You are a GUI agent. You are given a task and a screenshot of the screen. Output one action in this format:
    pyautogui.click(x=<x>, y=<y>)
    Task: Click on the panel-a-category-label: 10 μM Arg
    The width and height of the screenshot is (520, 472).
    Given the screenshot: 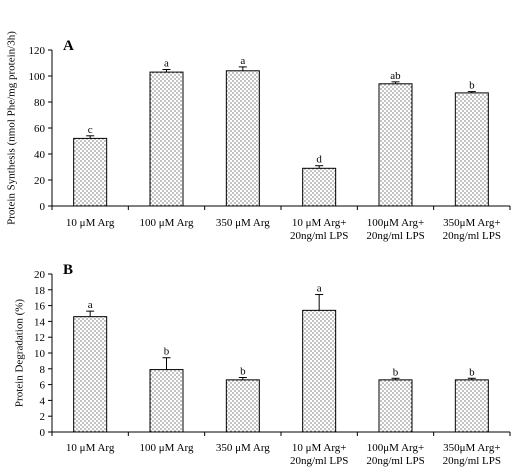 What is the action you would take?
    pyautogui.click(x=90, y=223)
    